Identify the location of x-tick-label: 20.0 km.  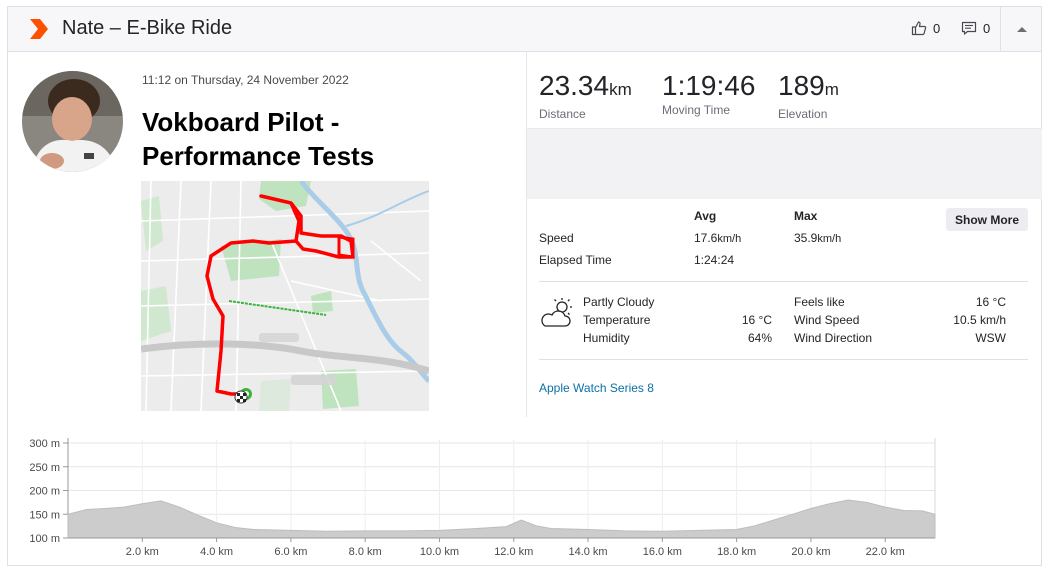
(810, 552).